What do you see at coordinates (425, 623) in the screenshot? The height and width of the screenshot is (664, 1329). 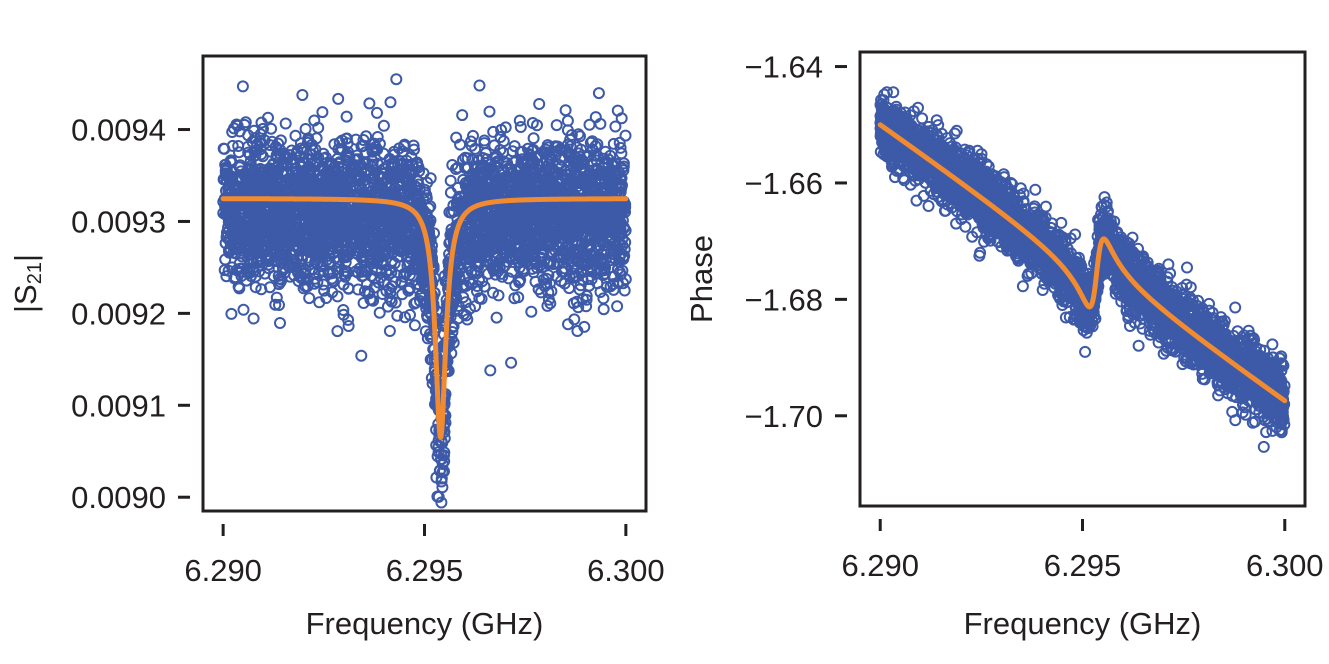 I see `magnitude-x-axis-label: Frequency (GHz)` at bounding box center [425, 623].